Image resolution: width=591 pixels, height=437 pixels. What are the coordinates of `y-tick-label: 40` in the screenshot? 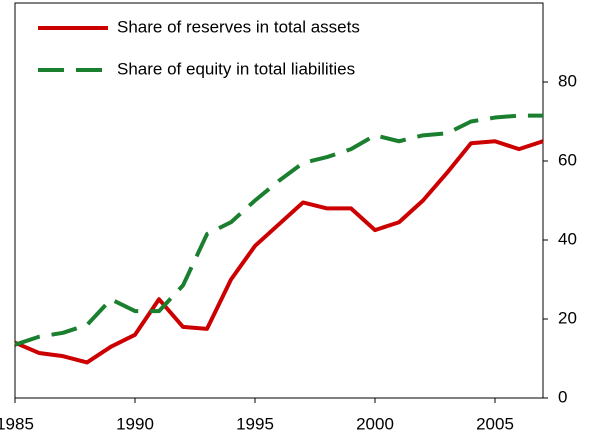 It's located at (567, 238).